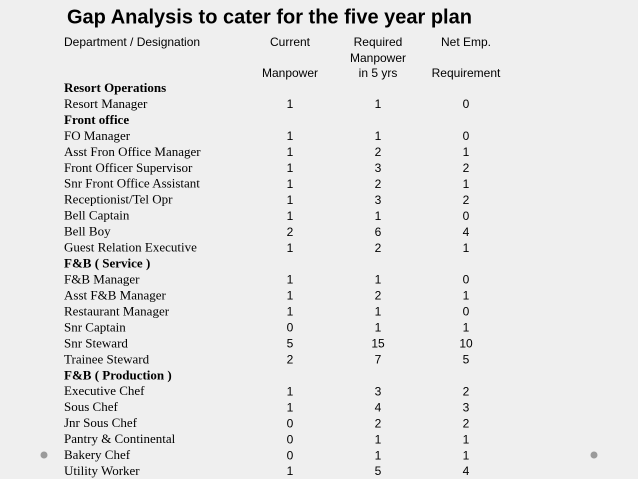  I want to click on cell-required: 7, so click(378, 359).